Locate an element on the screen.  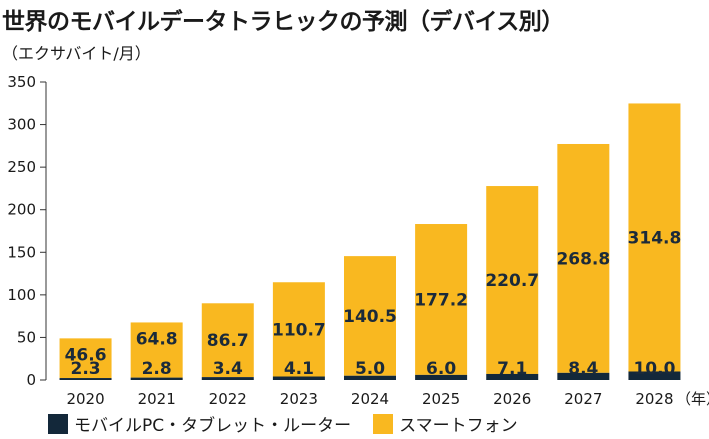
legend-item-smartphone: スマートフォン is located at coordinates (445, 423).